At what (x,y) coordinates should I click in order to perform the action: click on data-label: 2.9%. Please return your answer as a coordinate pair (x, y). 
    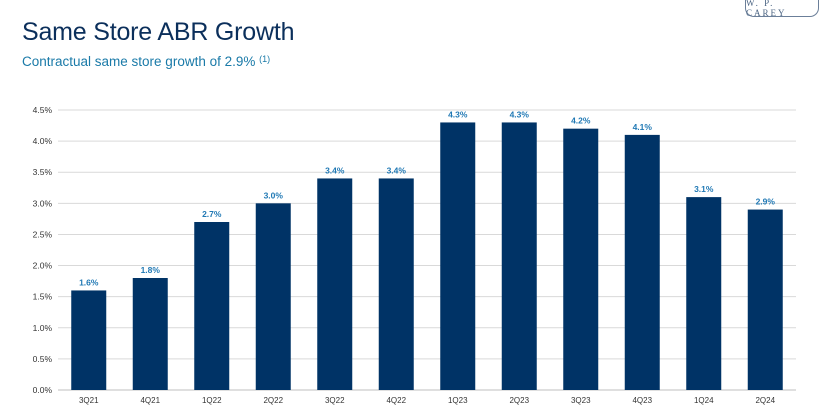
    Looking at the image, I should click on (766, 202).